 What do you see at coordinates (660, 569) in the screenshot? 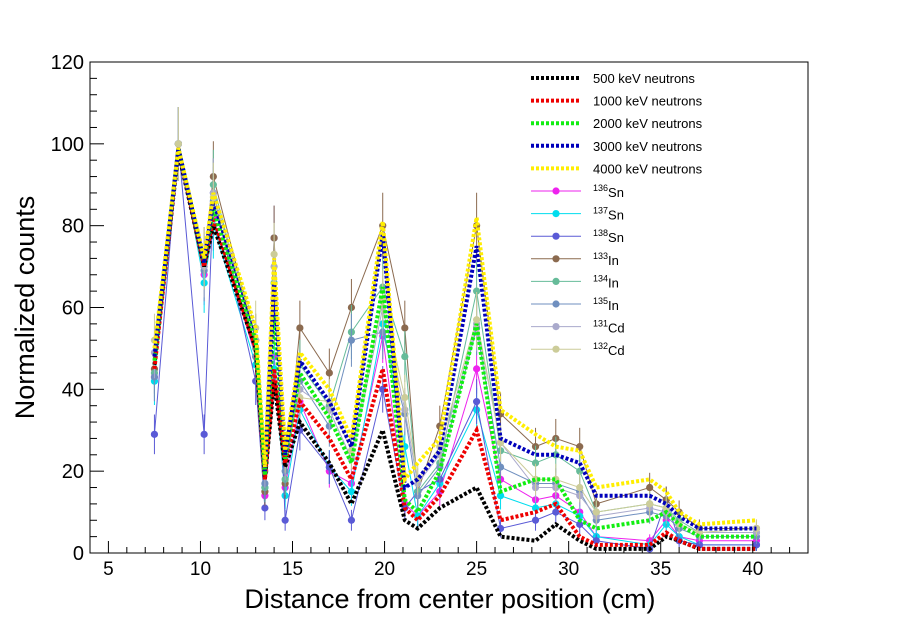
I see `x-tick-label: 35` at bounding box center [660, 569].